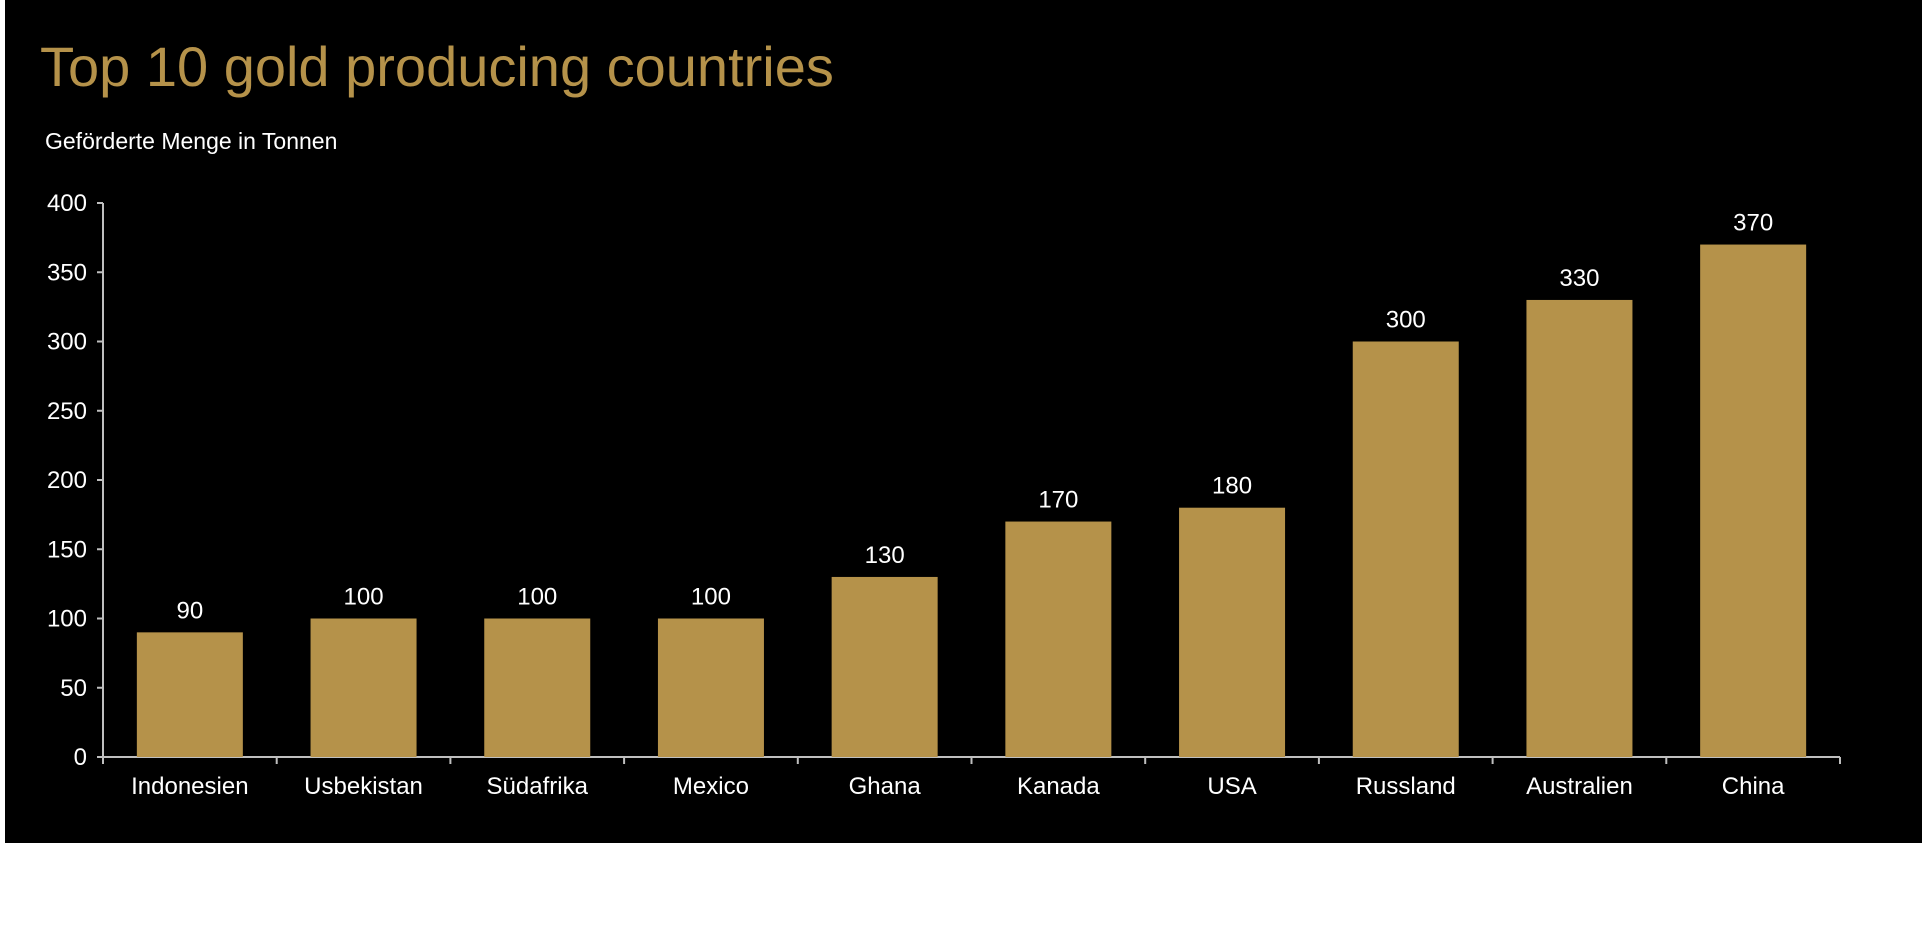 Image resolution: width=1922 pixels, height=939 pixels. What do you see at coordinates (1231, 786) in the screenshot?
I see `x-tick-label: USA` at bounding box center [1231, 786].